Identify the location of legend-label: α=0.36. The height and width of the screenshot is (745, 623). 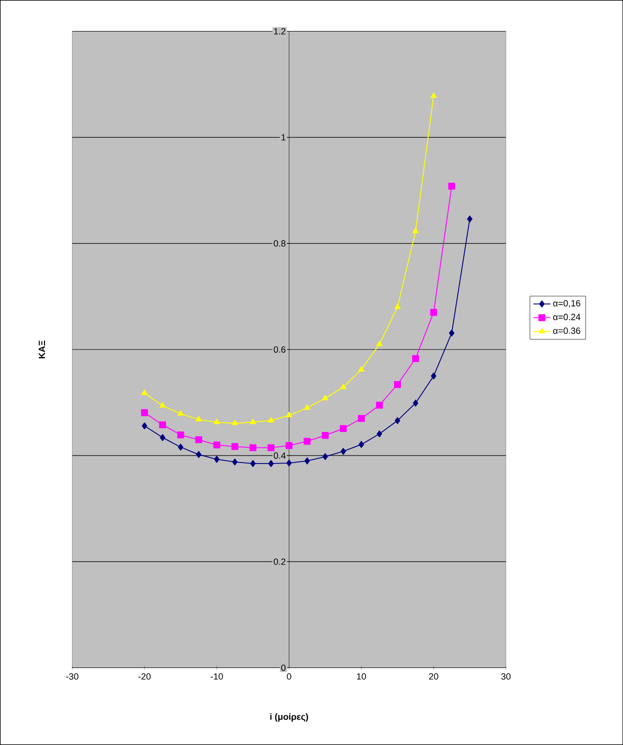
(566, 331).